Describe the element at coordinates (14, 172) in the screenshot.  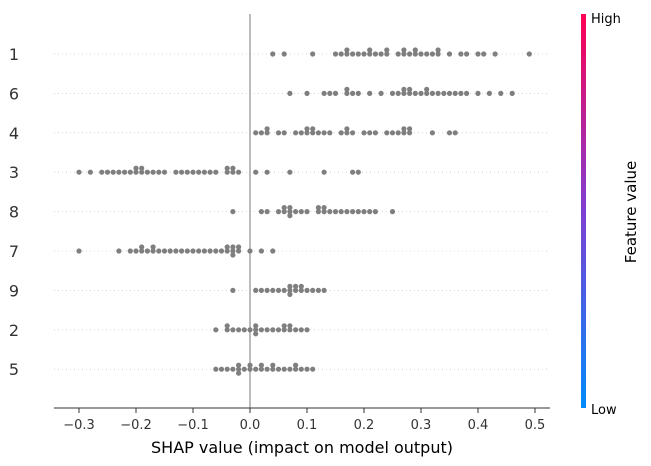
I see `feature-label: 3` at that location.